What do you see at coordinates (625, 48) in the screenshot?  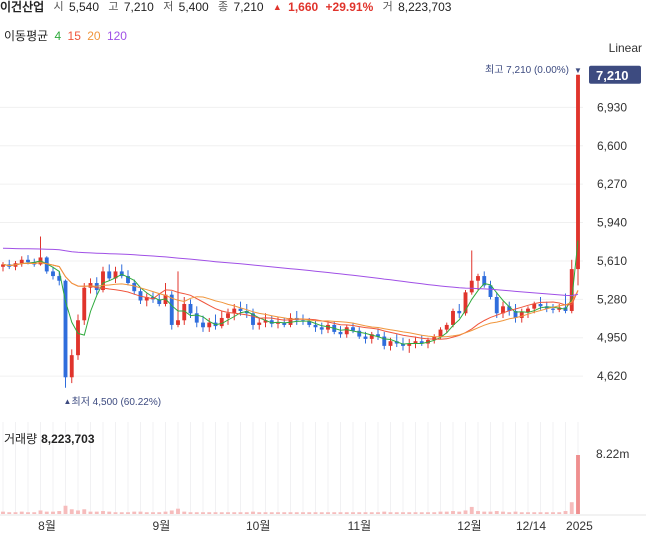 I see `scale-mode-toggle: Linear` at bounding box center [625, 48].